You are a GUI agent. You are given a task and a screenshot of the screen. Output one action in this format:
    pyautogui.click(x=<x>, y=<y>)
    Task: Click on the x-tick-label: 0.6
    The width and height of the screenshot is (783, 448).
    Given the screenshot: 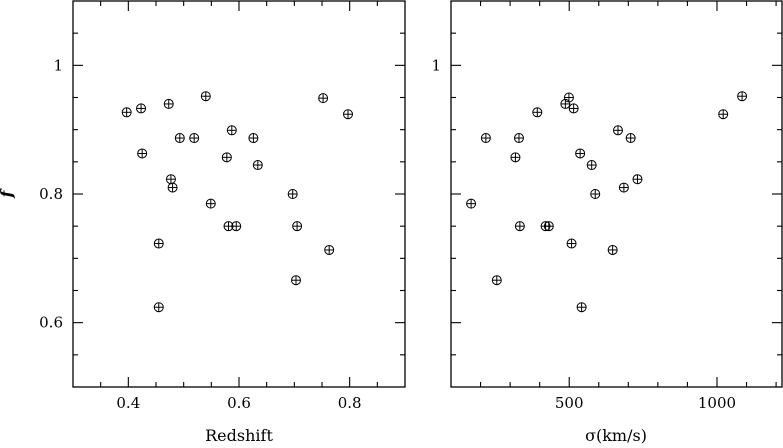 What is the action you would take?
    pyautogui.click(x=239, y=403)
    